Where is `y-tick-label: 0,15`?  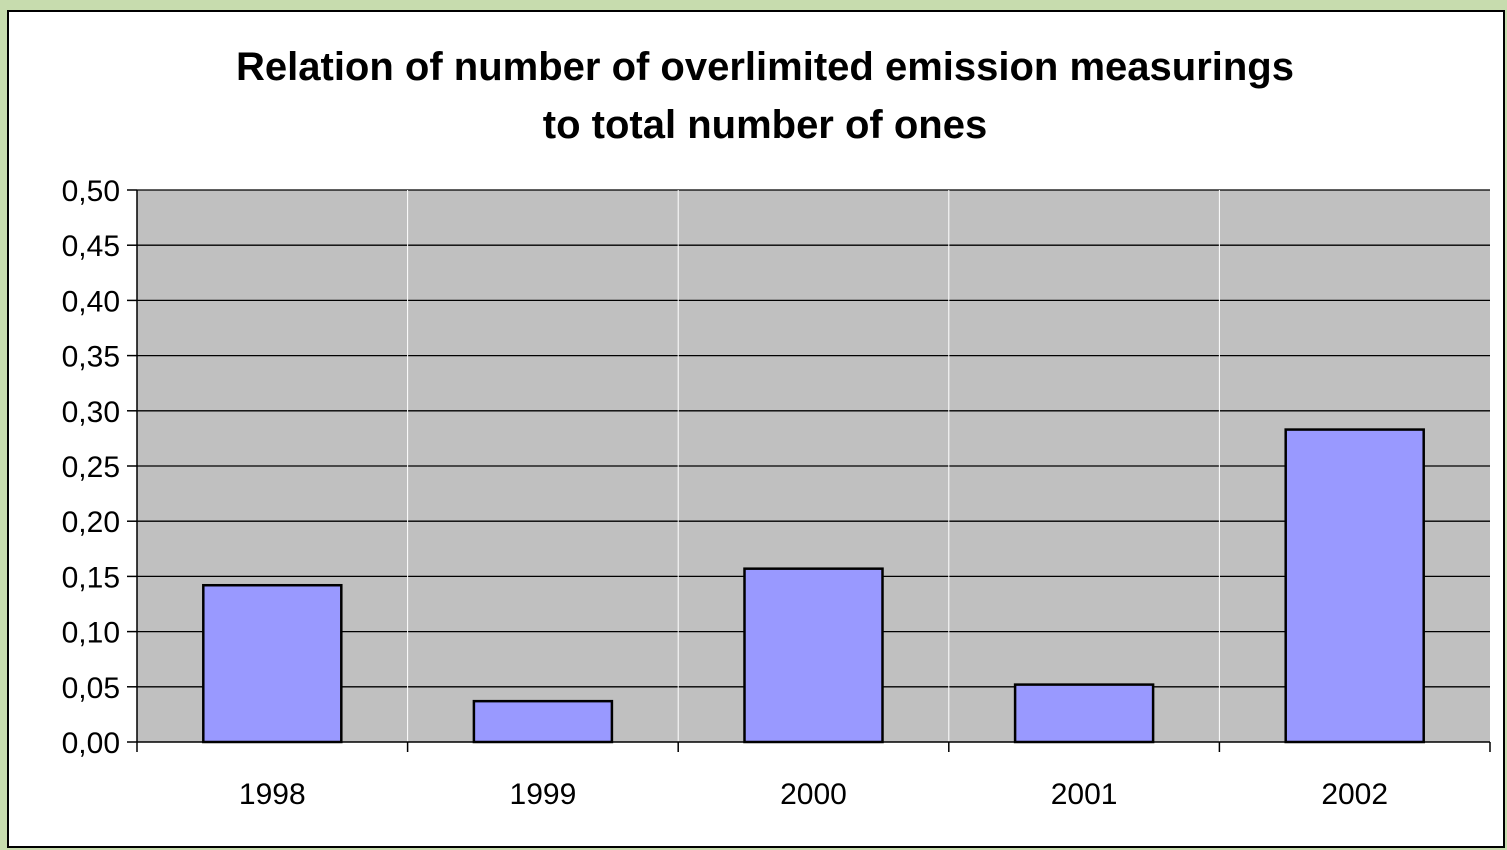
y-tick-label: 0,15 is located at coordinates (91, 577).